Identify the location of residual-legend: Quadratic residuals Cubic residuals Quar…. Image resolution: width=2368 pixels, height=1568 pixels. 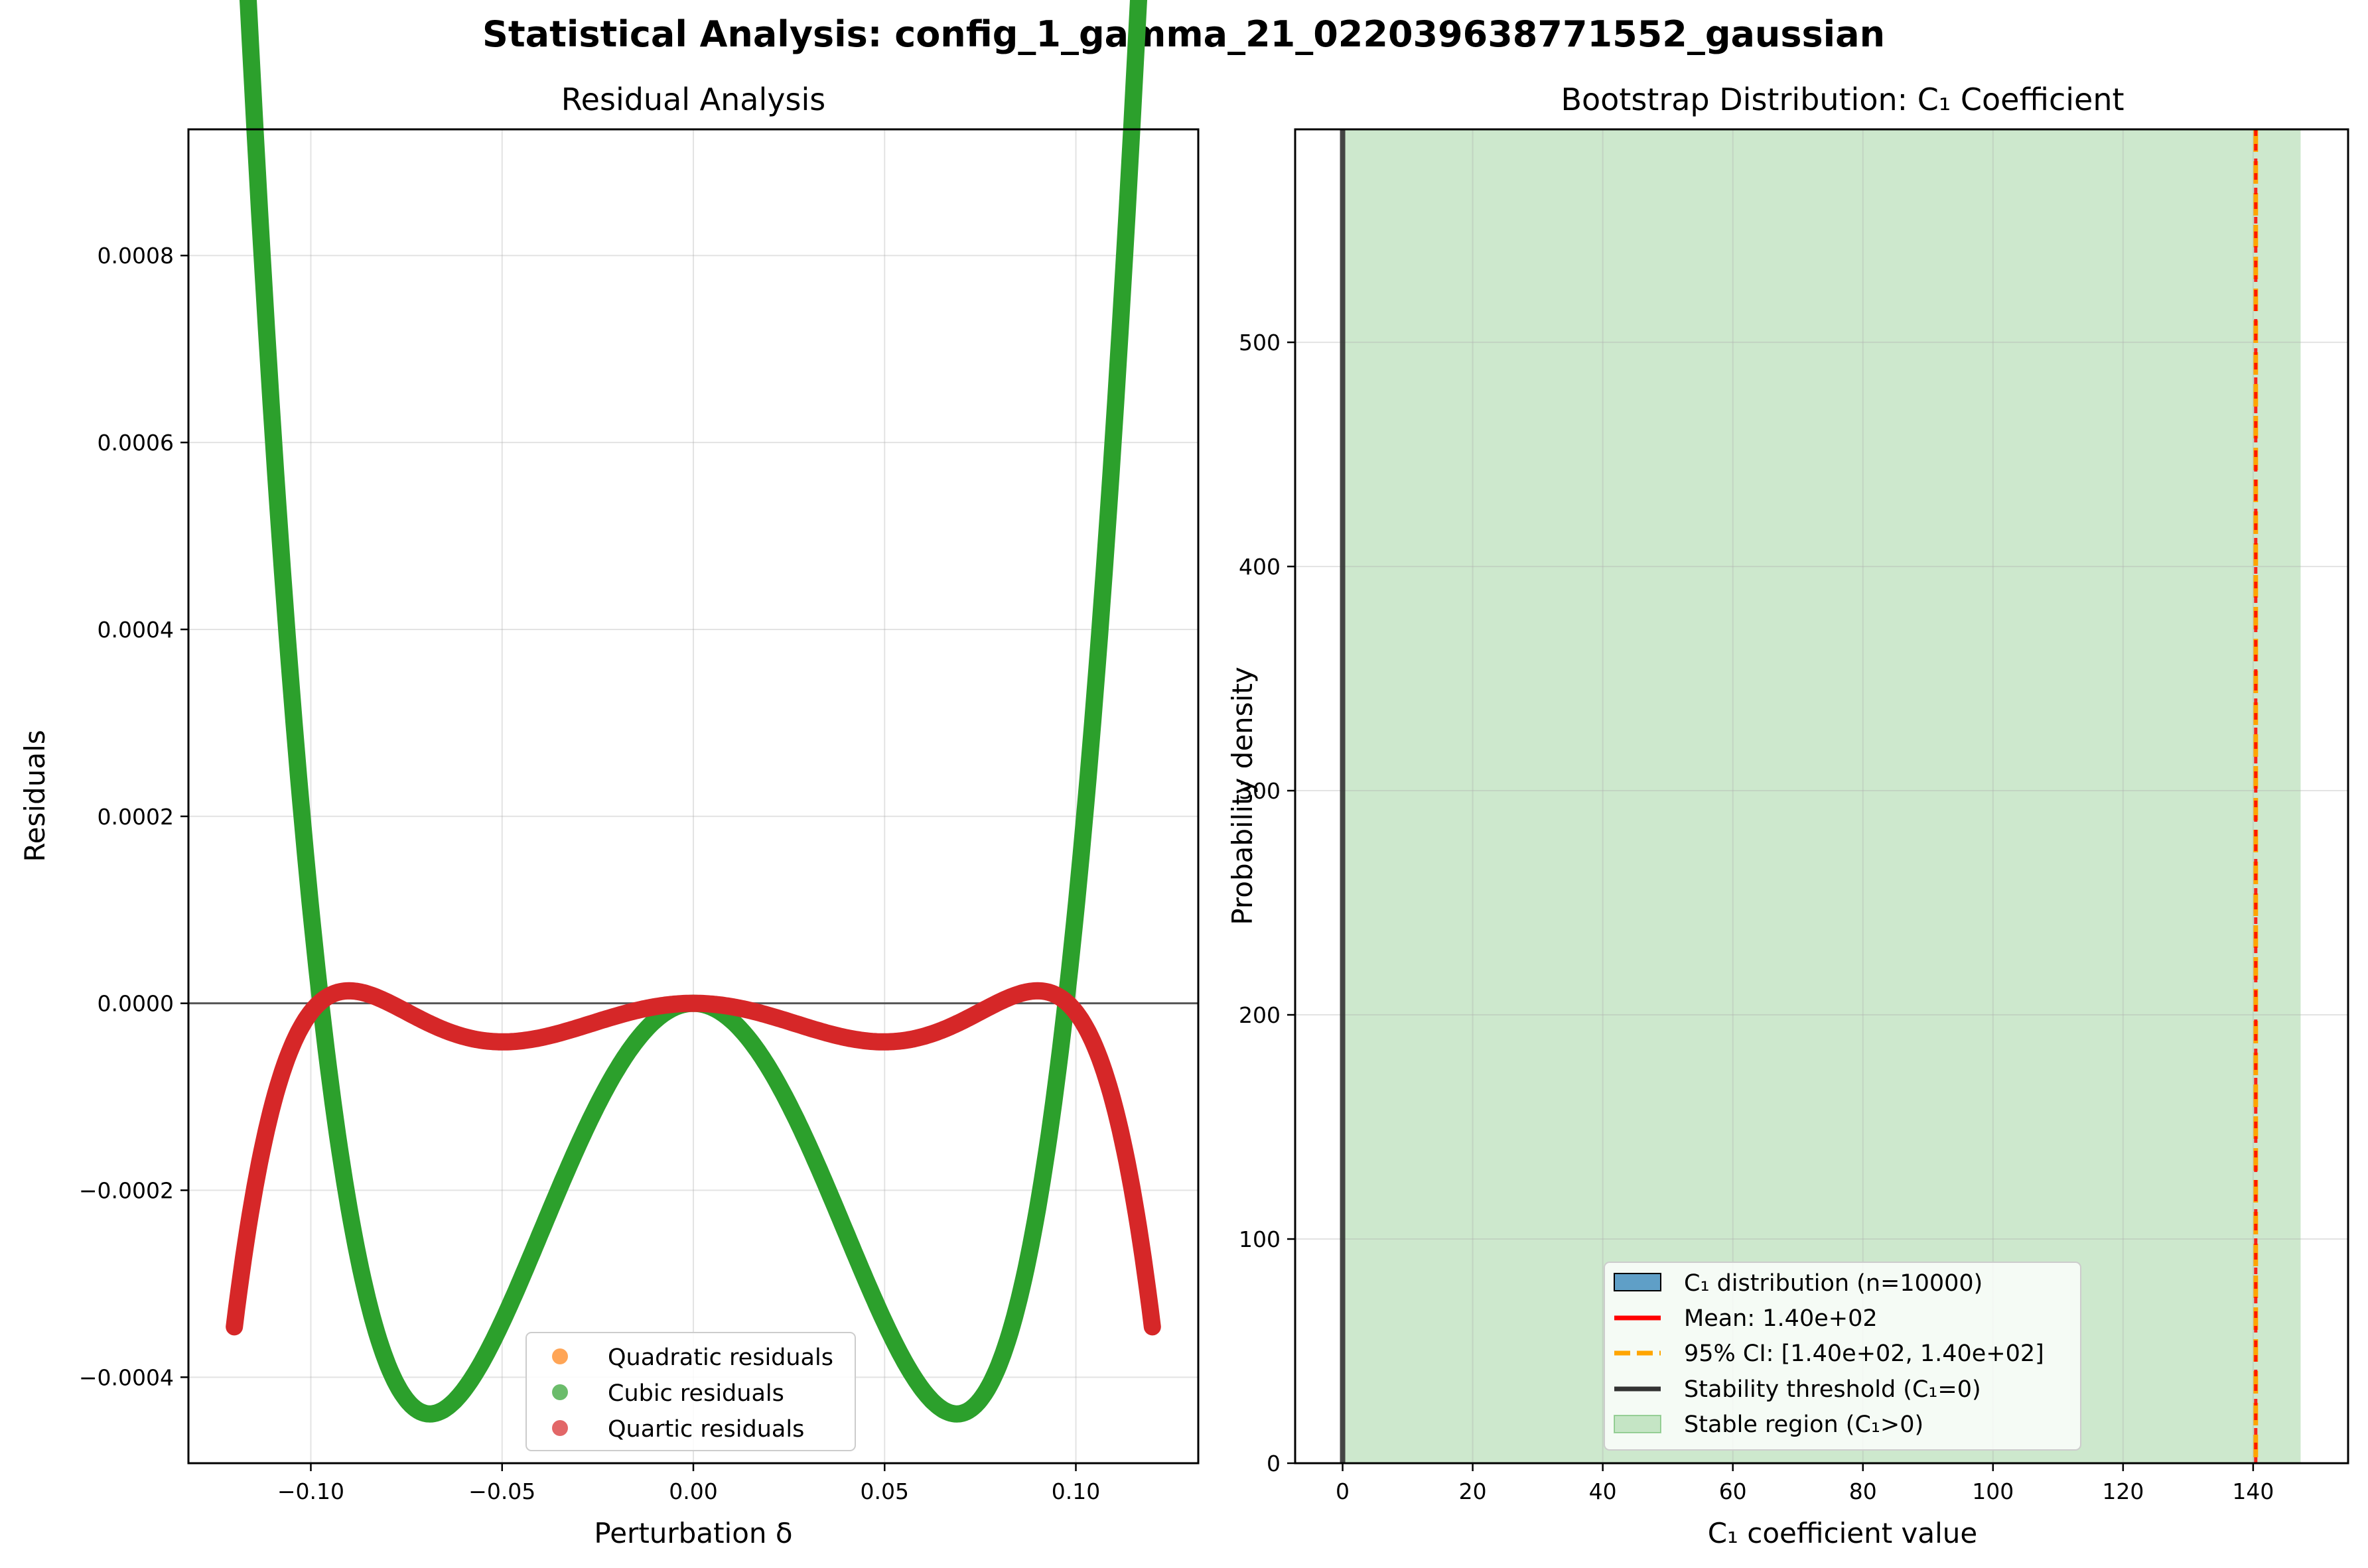
(690, 1391).